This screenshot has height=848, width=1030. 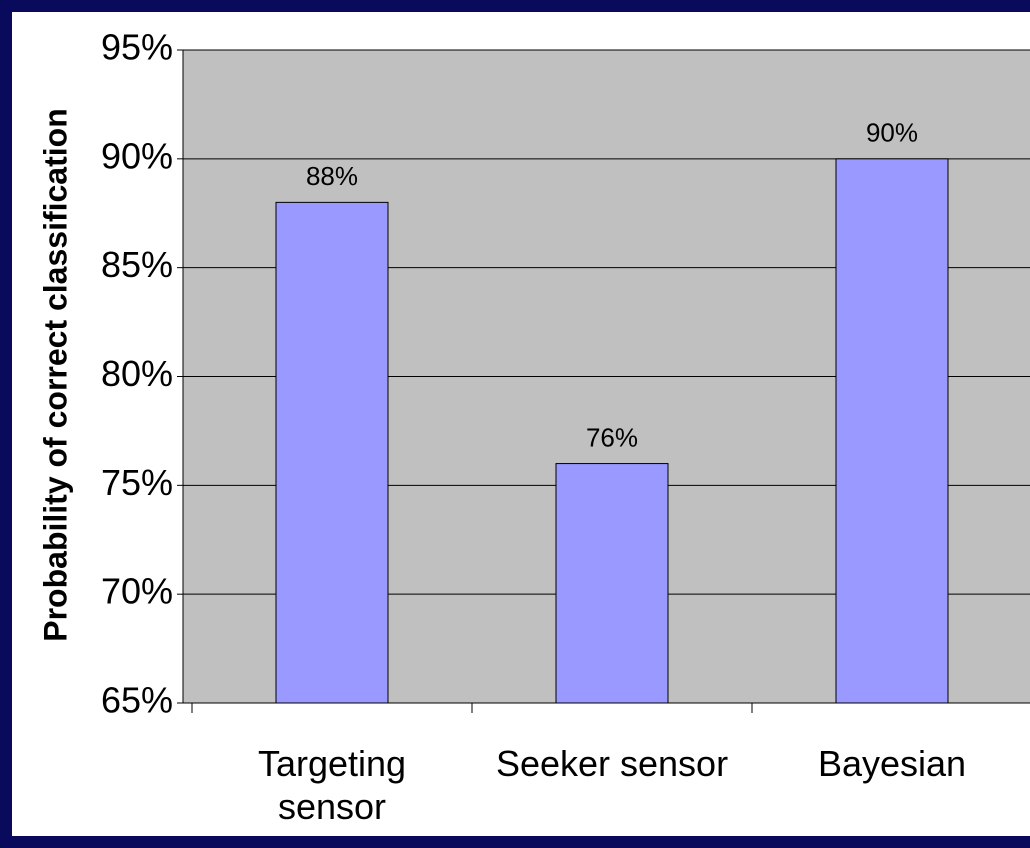 I want to click on data-label: 76%, so click(x=612, y=437).